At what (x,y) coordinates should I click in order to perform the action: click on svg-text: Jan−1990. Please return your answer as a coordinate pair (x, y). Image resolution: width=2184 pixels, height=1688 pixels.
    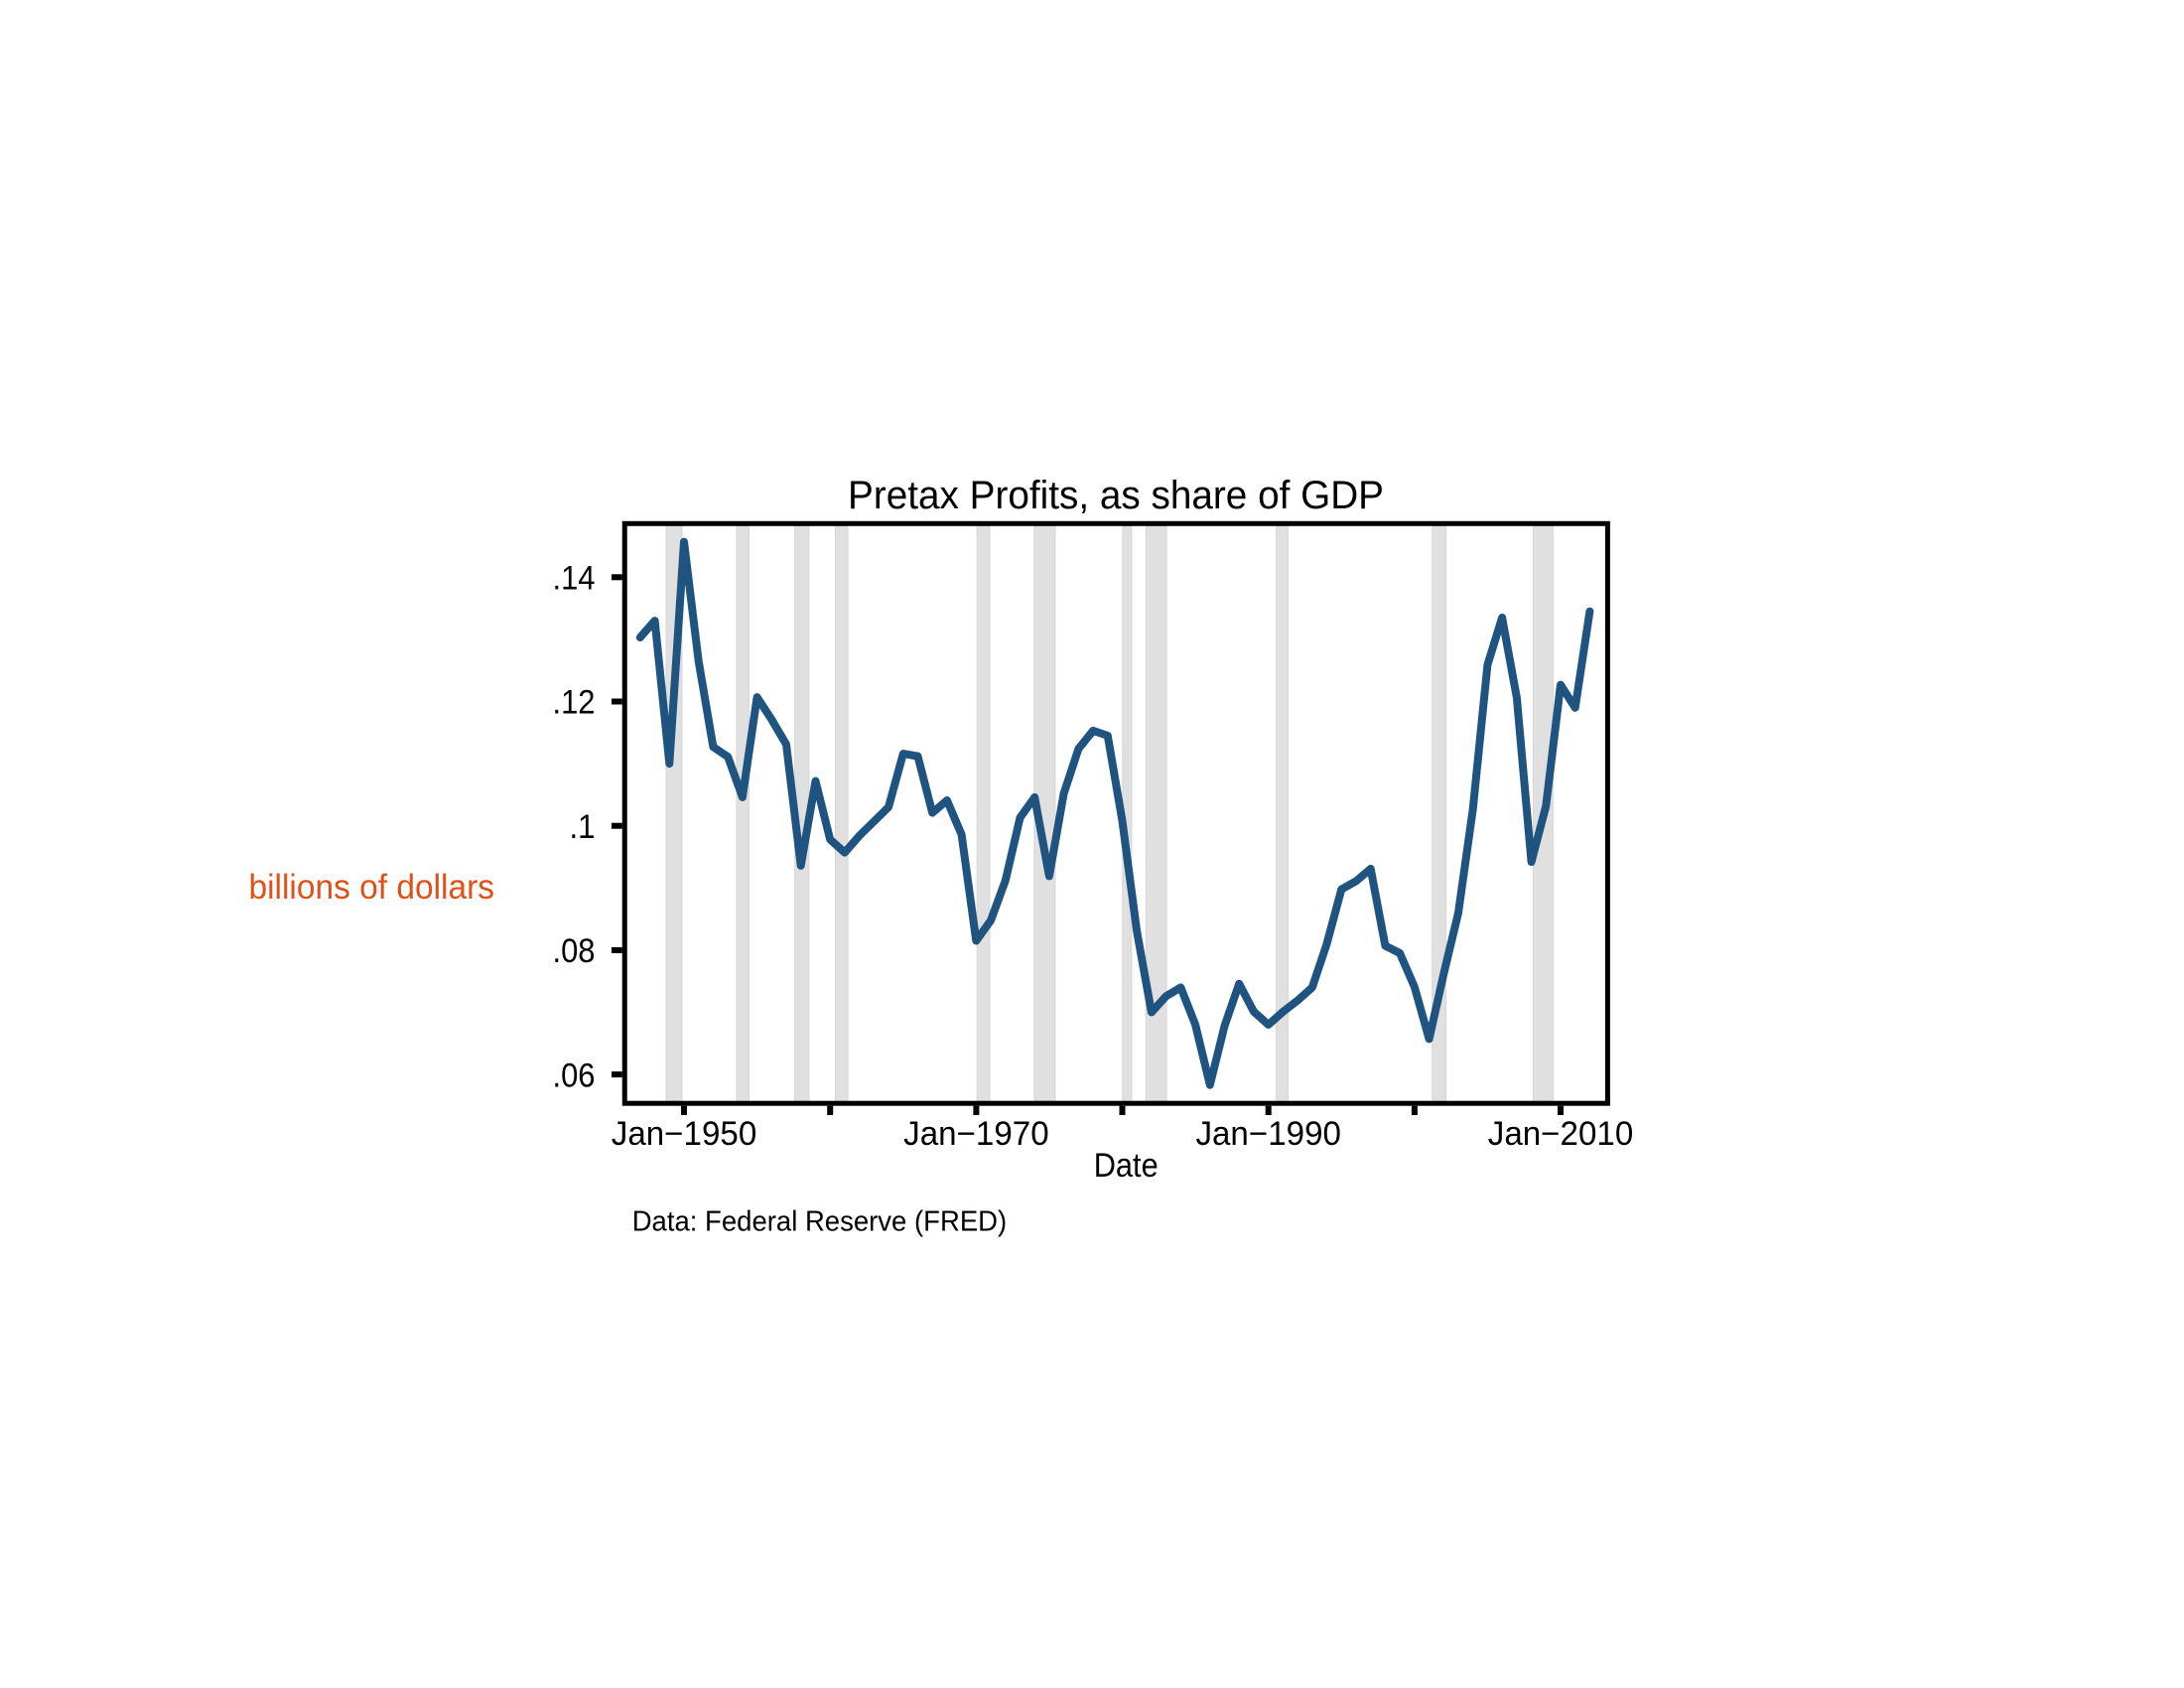
    Looking at the image, I should click on (1268, 1134).